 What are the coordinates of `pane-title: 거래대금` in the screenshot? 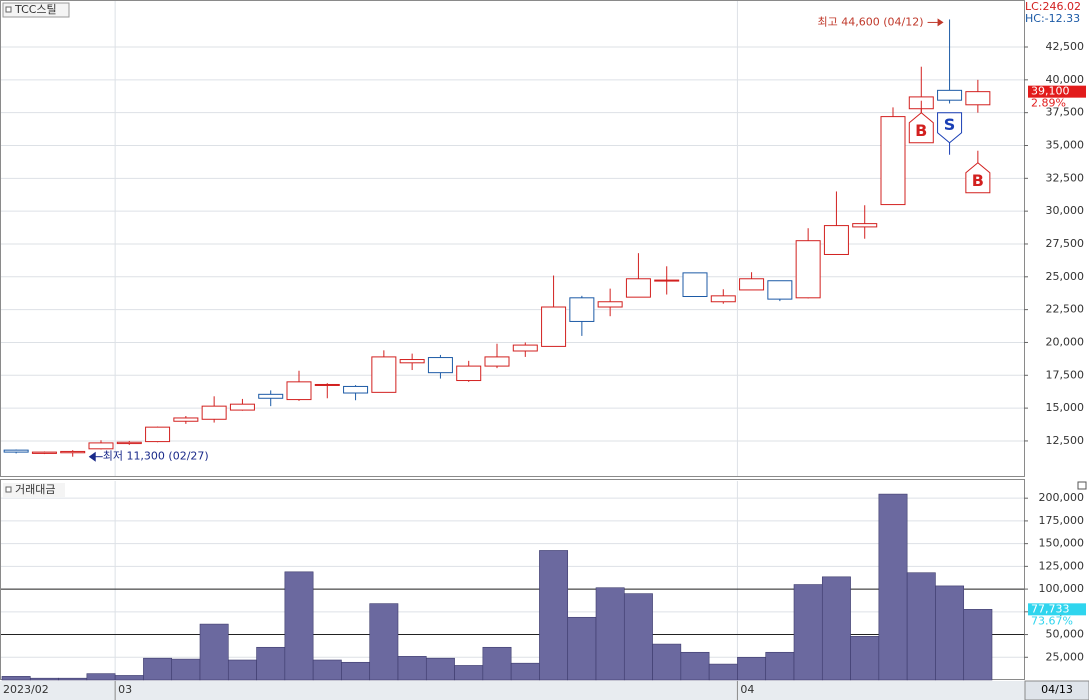 It's located at (35, 489).